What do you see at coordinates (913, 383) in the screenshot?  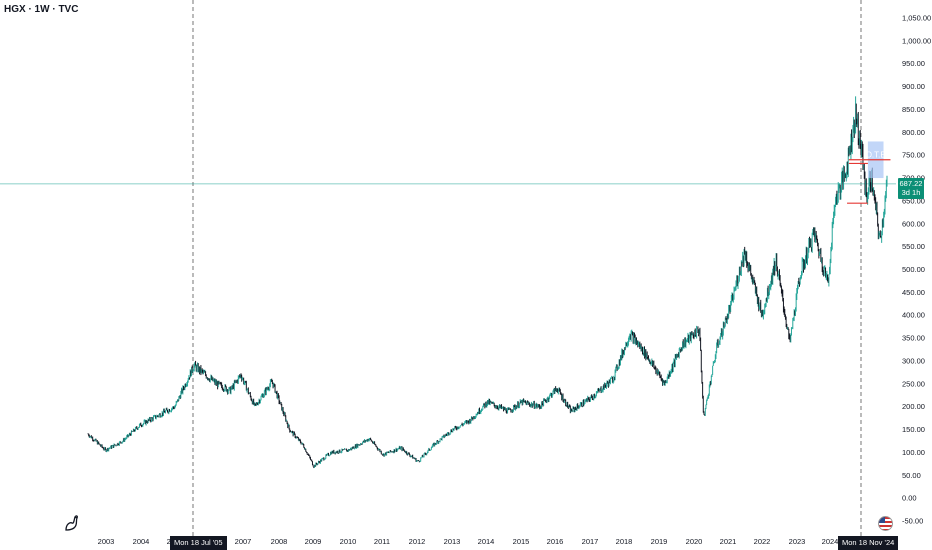 I see `y-tick-label: 250.00` at bounding box center [913, 383].